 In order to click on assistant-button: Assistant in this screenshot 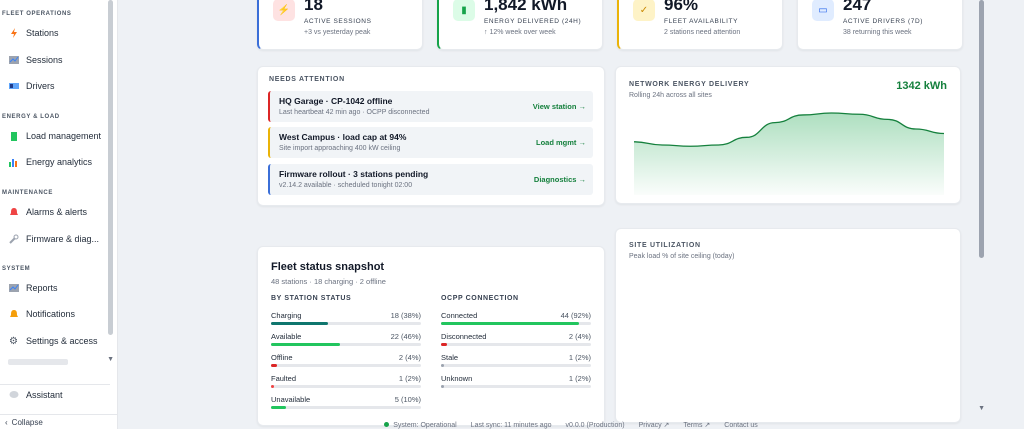, I will do `click(55, 394)`.